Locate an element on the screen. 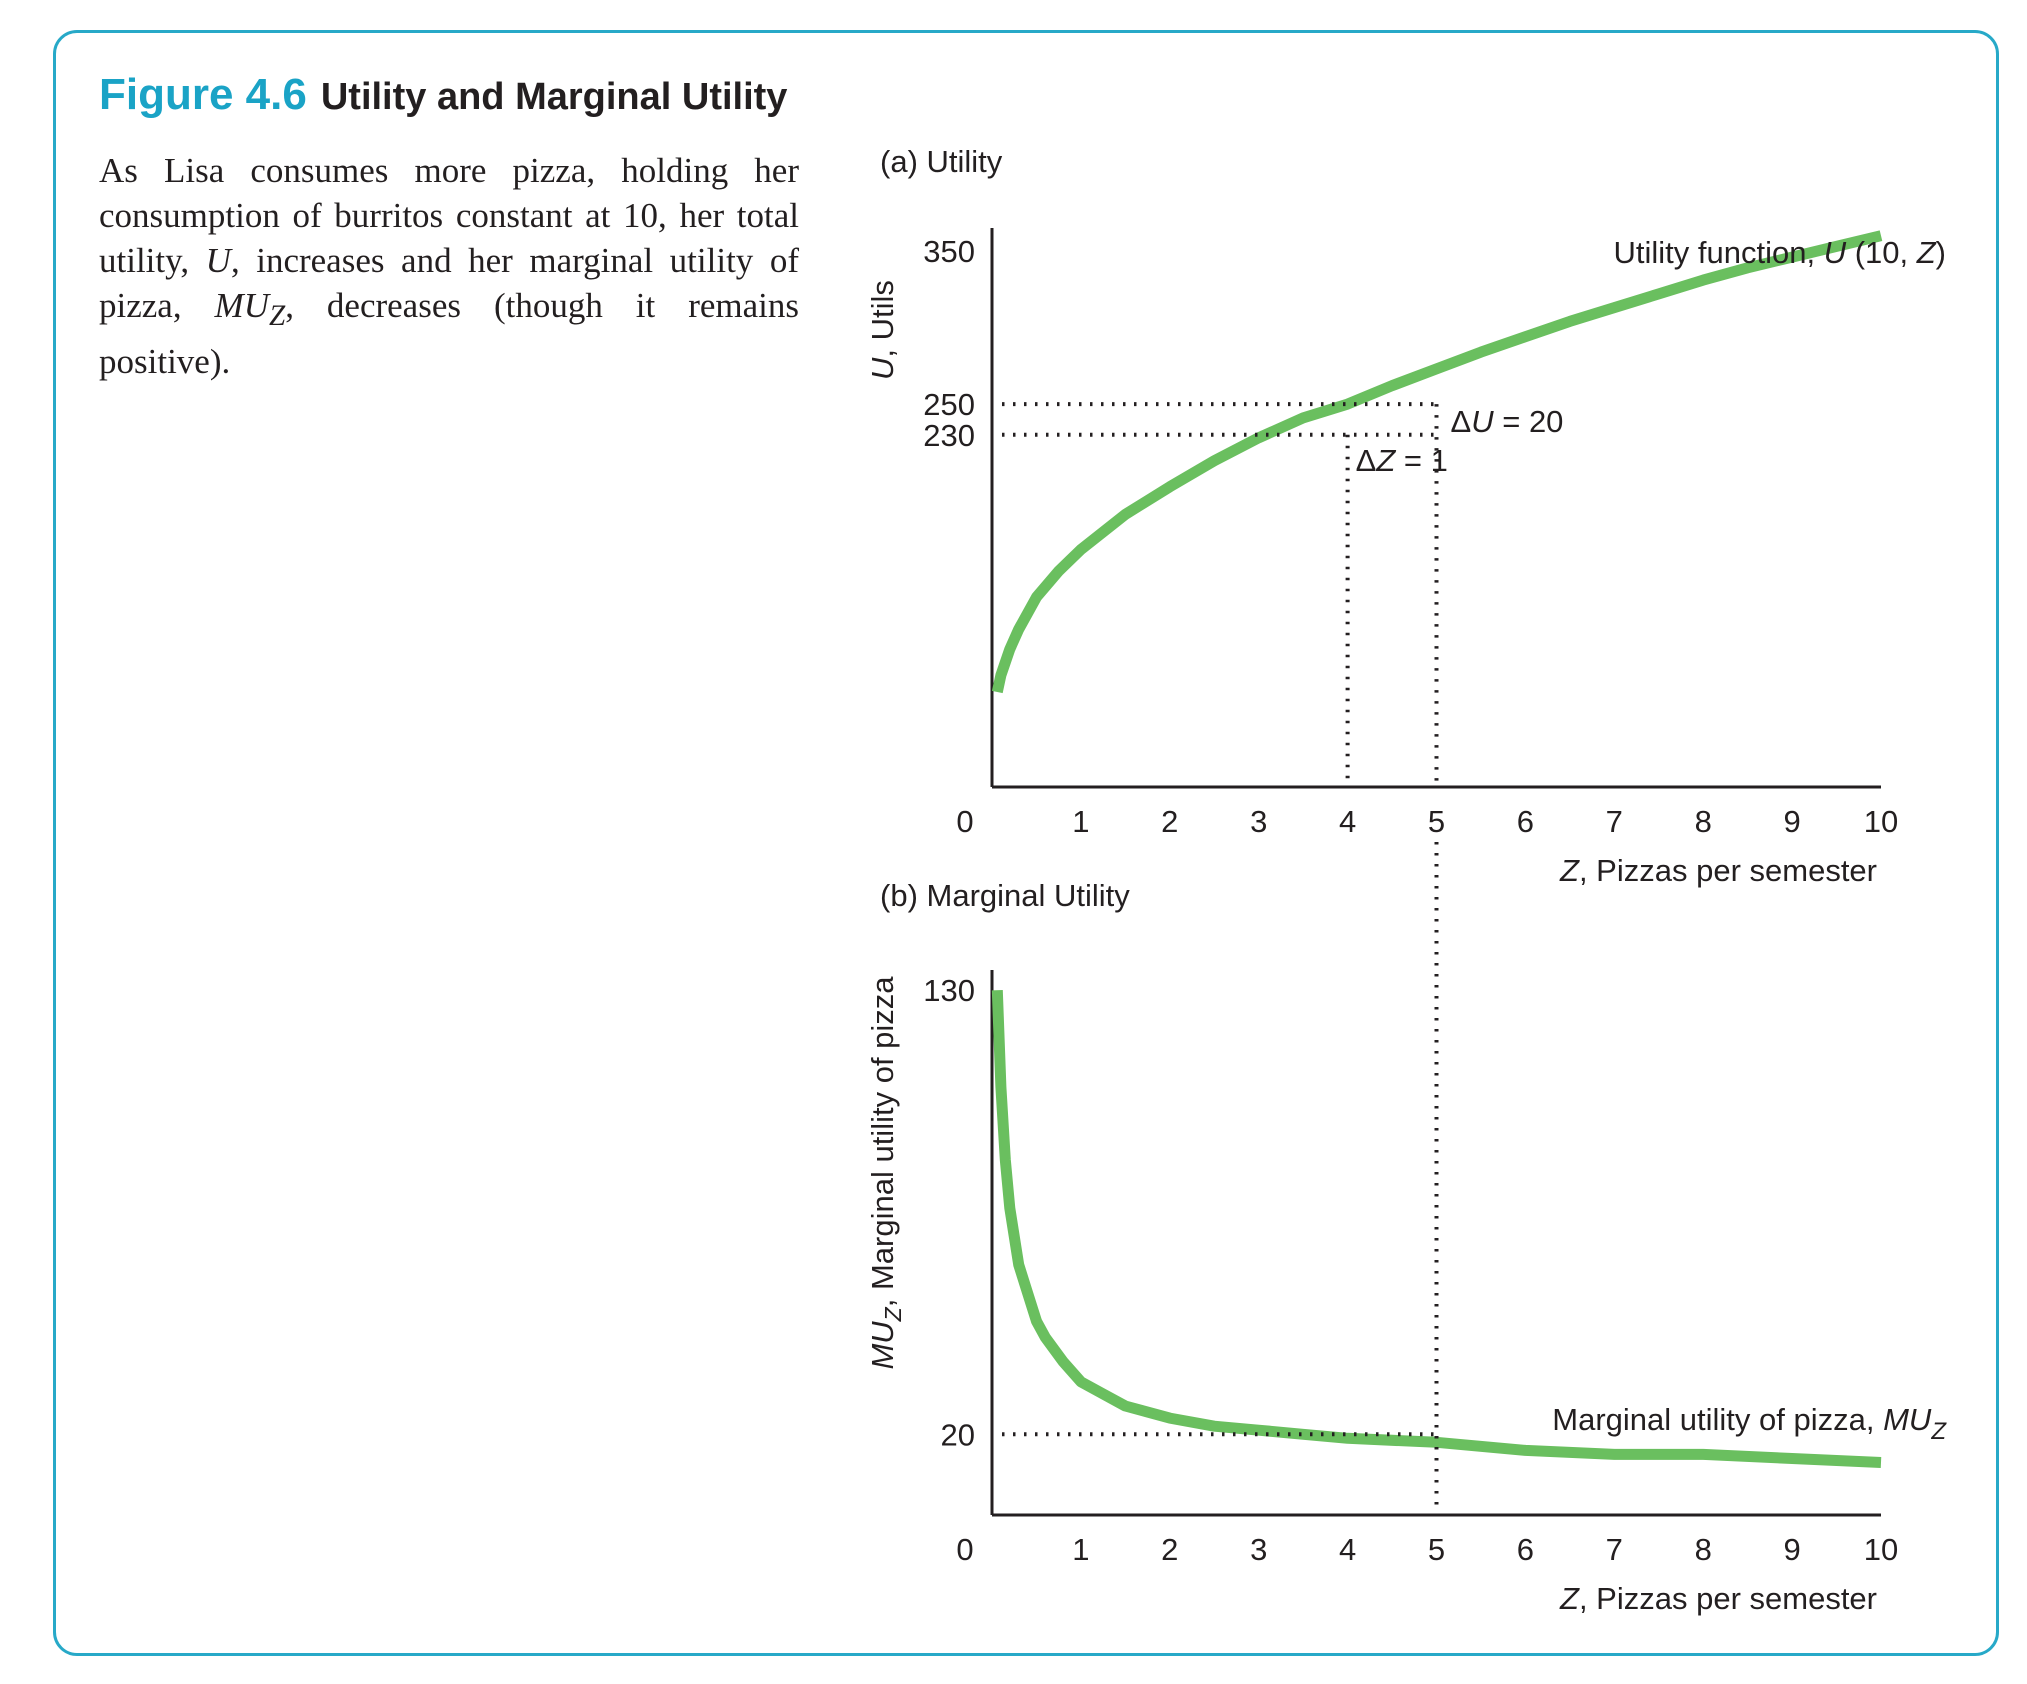 The height and width of the screenshot is (1684, 2027). y-axis-label: MUZ, Marginal utility of pizza is located at coordinates (885, 1173).